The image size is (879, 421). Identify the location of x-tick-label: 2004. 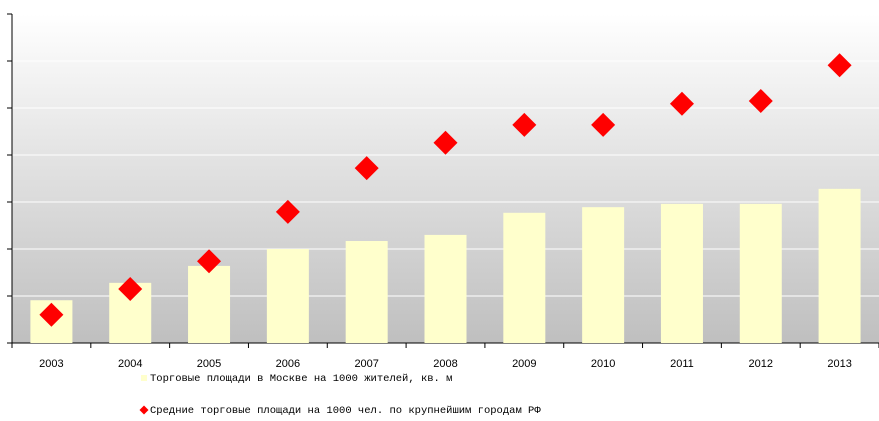
(130, 364).